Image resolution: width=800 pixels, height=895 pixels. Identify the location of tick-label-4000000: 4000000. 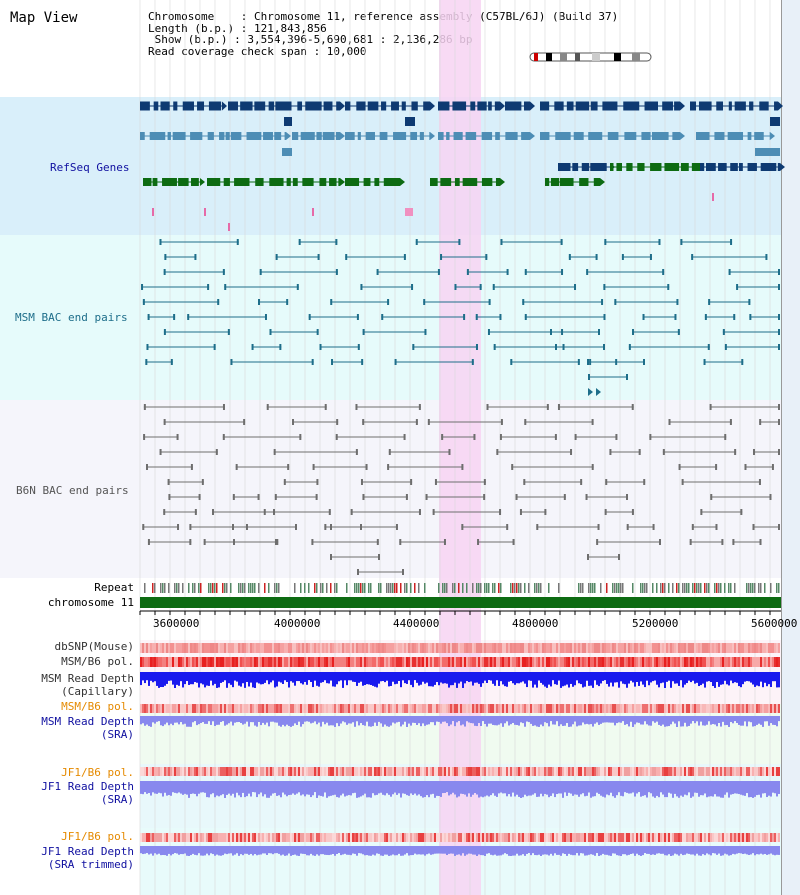
(297, 623).